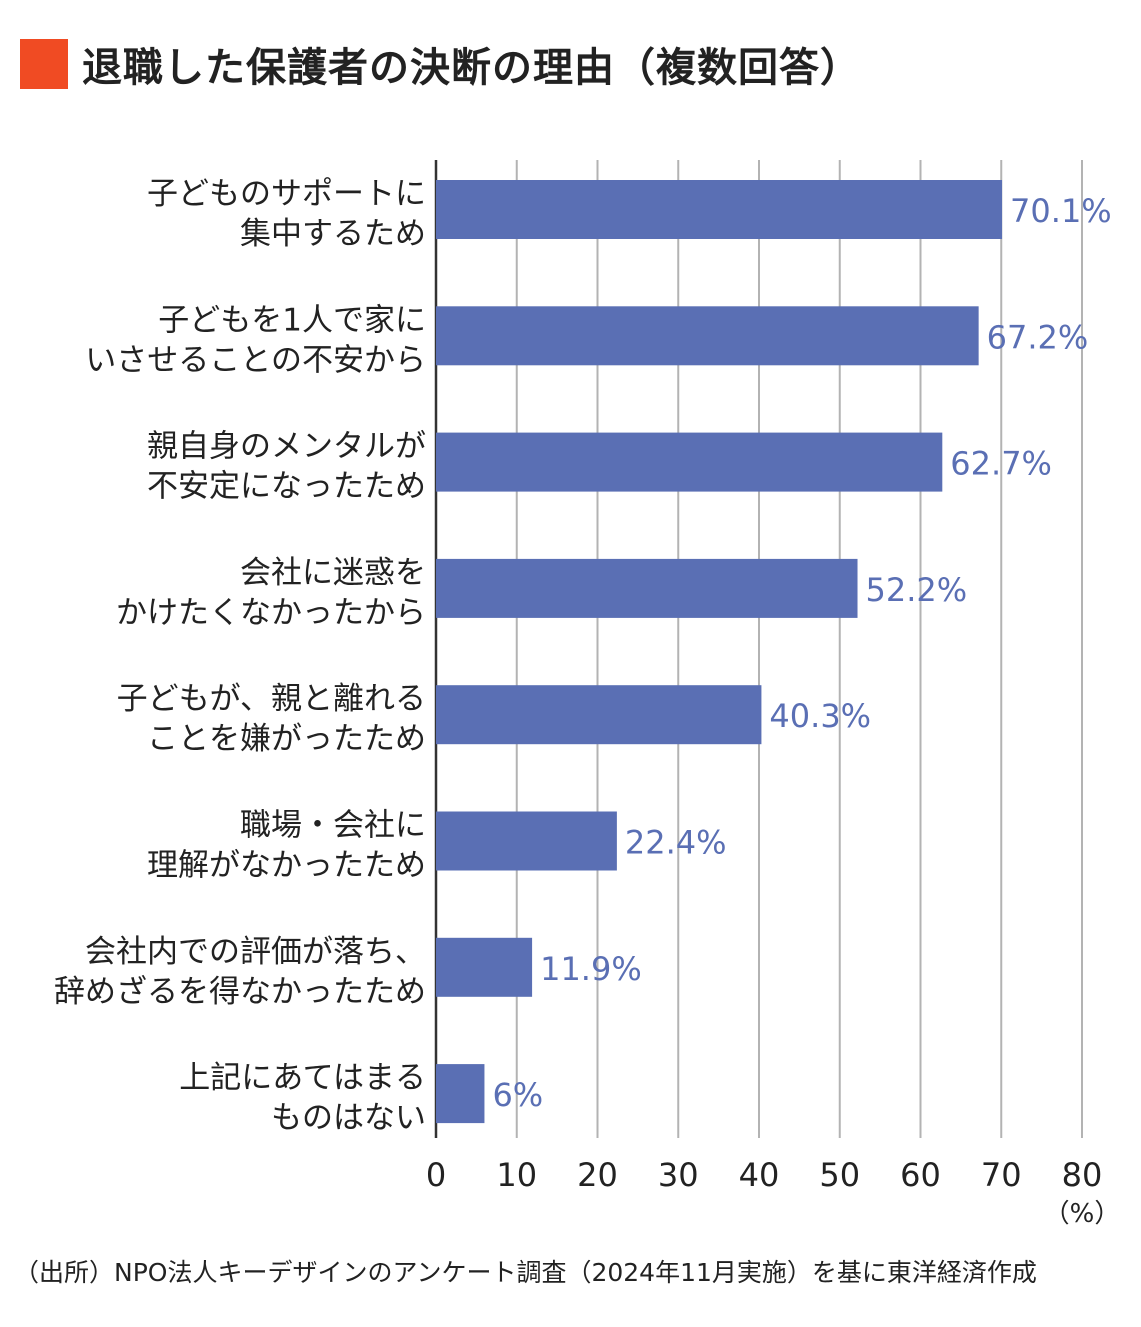  What do you see at coordinates (839, 1175) in the screenshot?
I see `tick-label-50: 50` at bounding box center [839, 1175].